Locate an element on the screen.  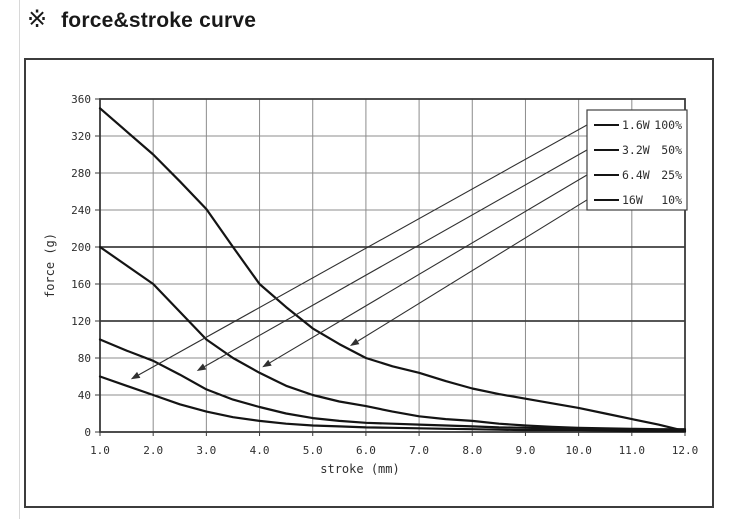
leader-arrowhead-3.2W is located at coordinates (201, 367).